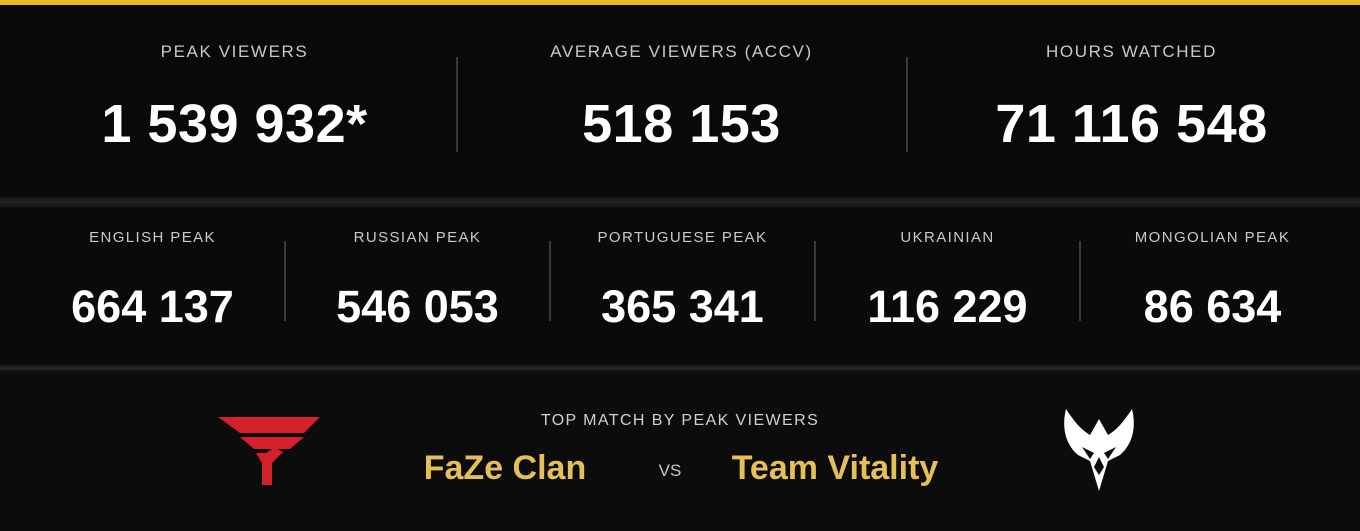  Describe the element at coordinates (505, 468) in the screenshot. I see `team-a-name: FaZe Clan` at that location.